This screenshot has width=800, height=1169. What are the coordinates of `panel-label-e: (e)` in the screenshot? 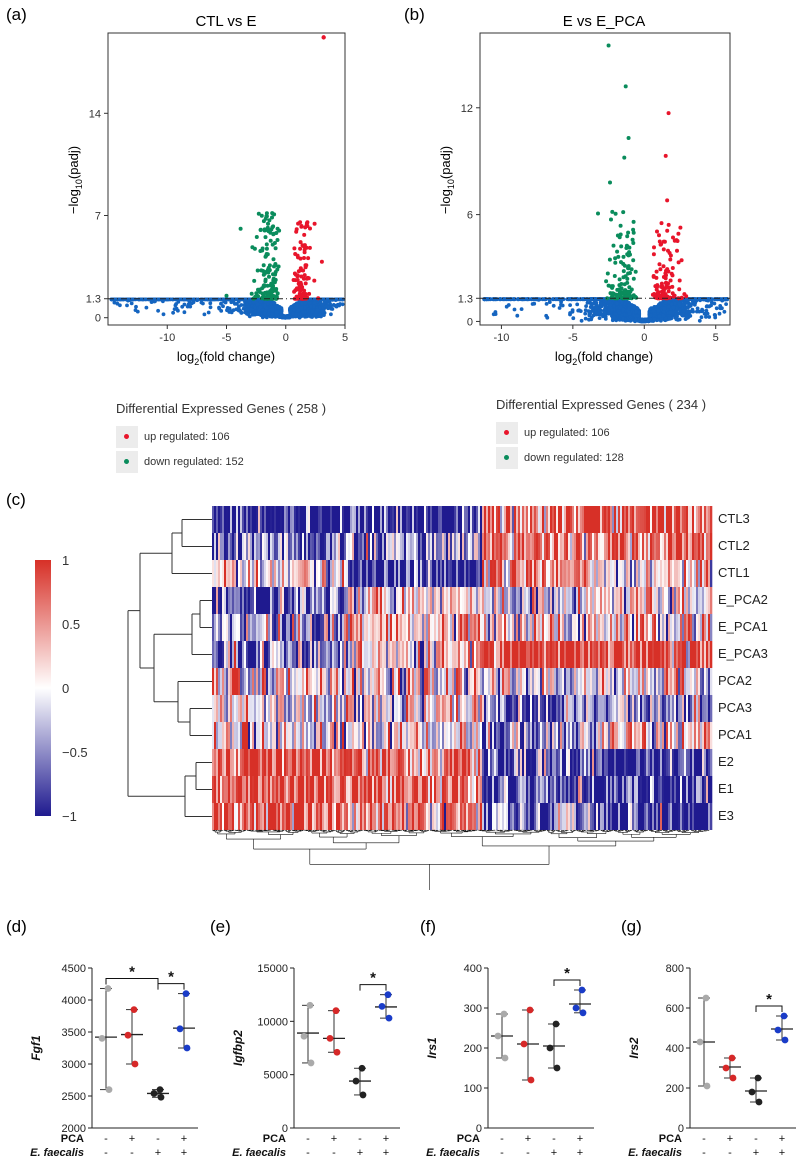 It's located at (220, 926).